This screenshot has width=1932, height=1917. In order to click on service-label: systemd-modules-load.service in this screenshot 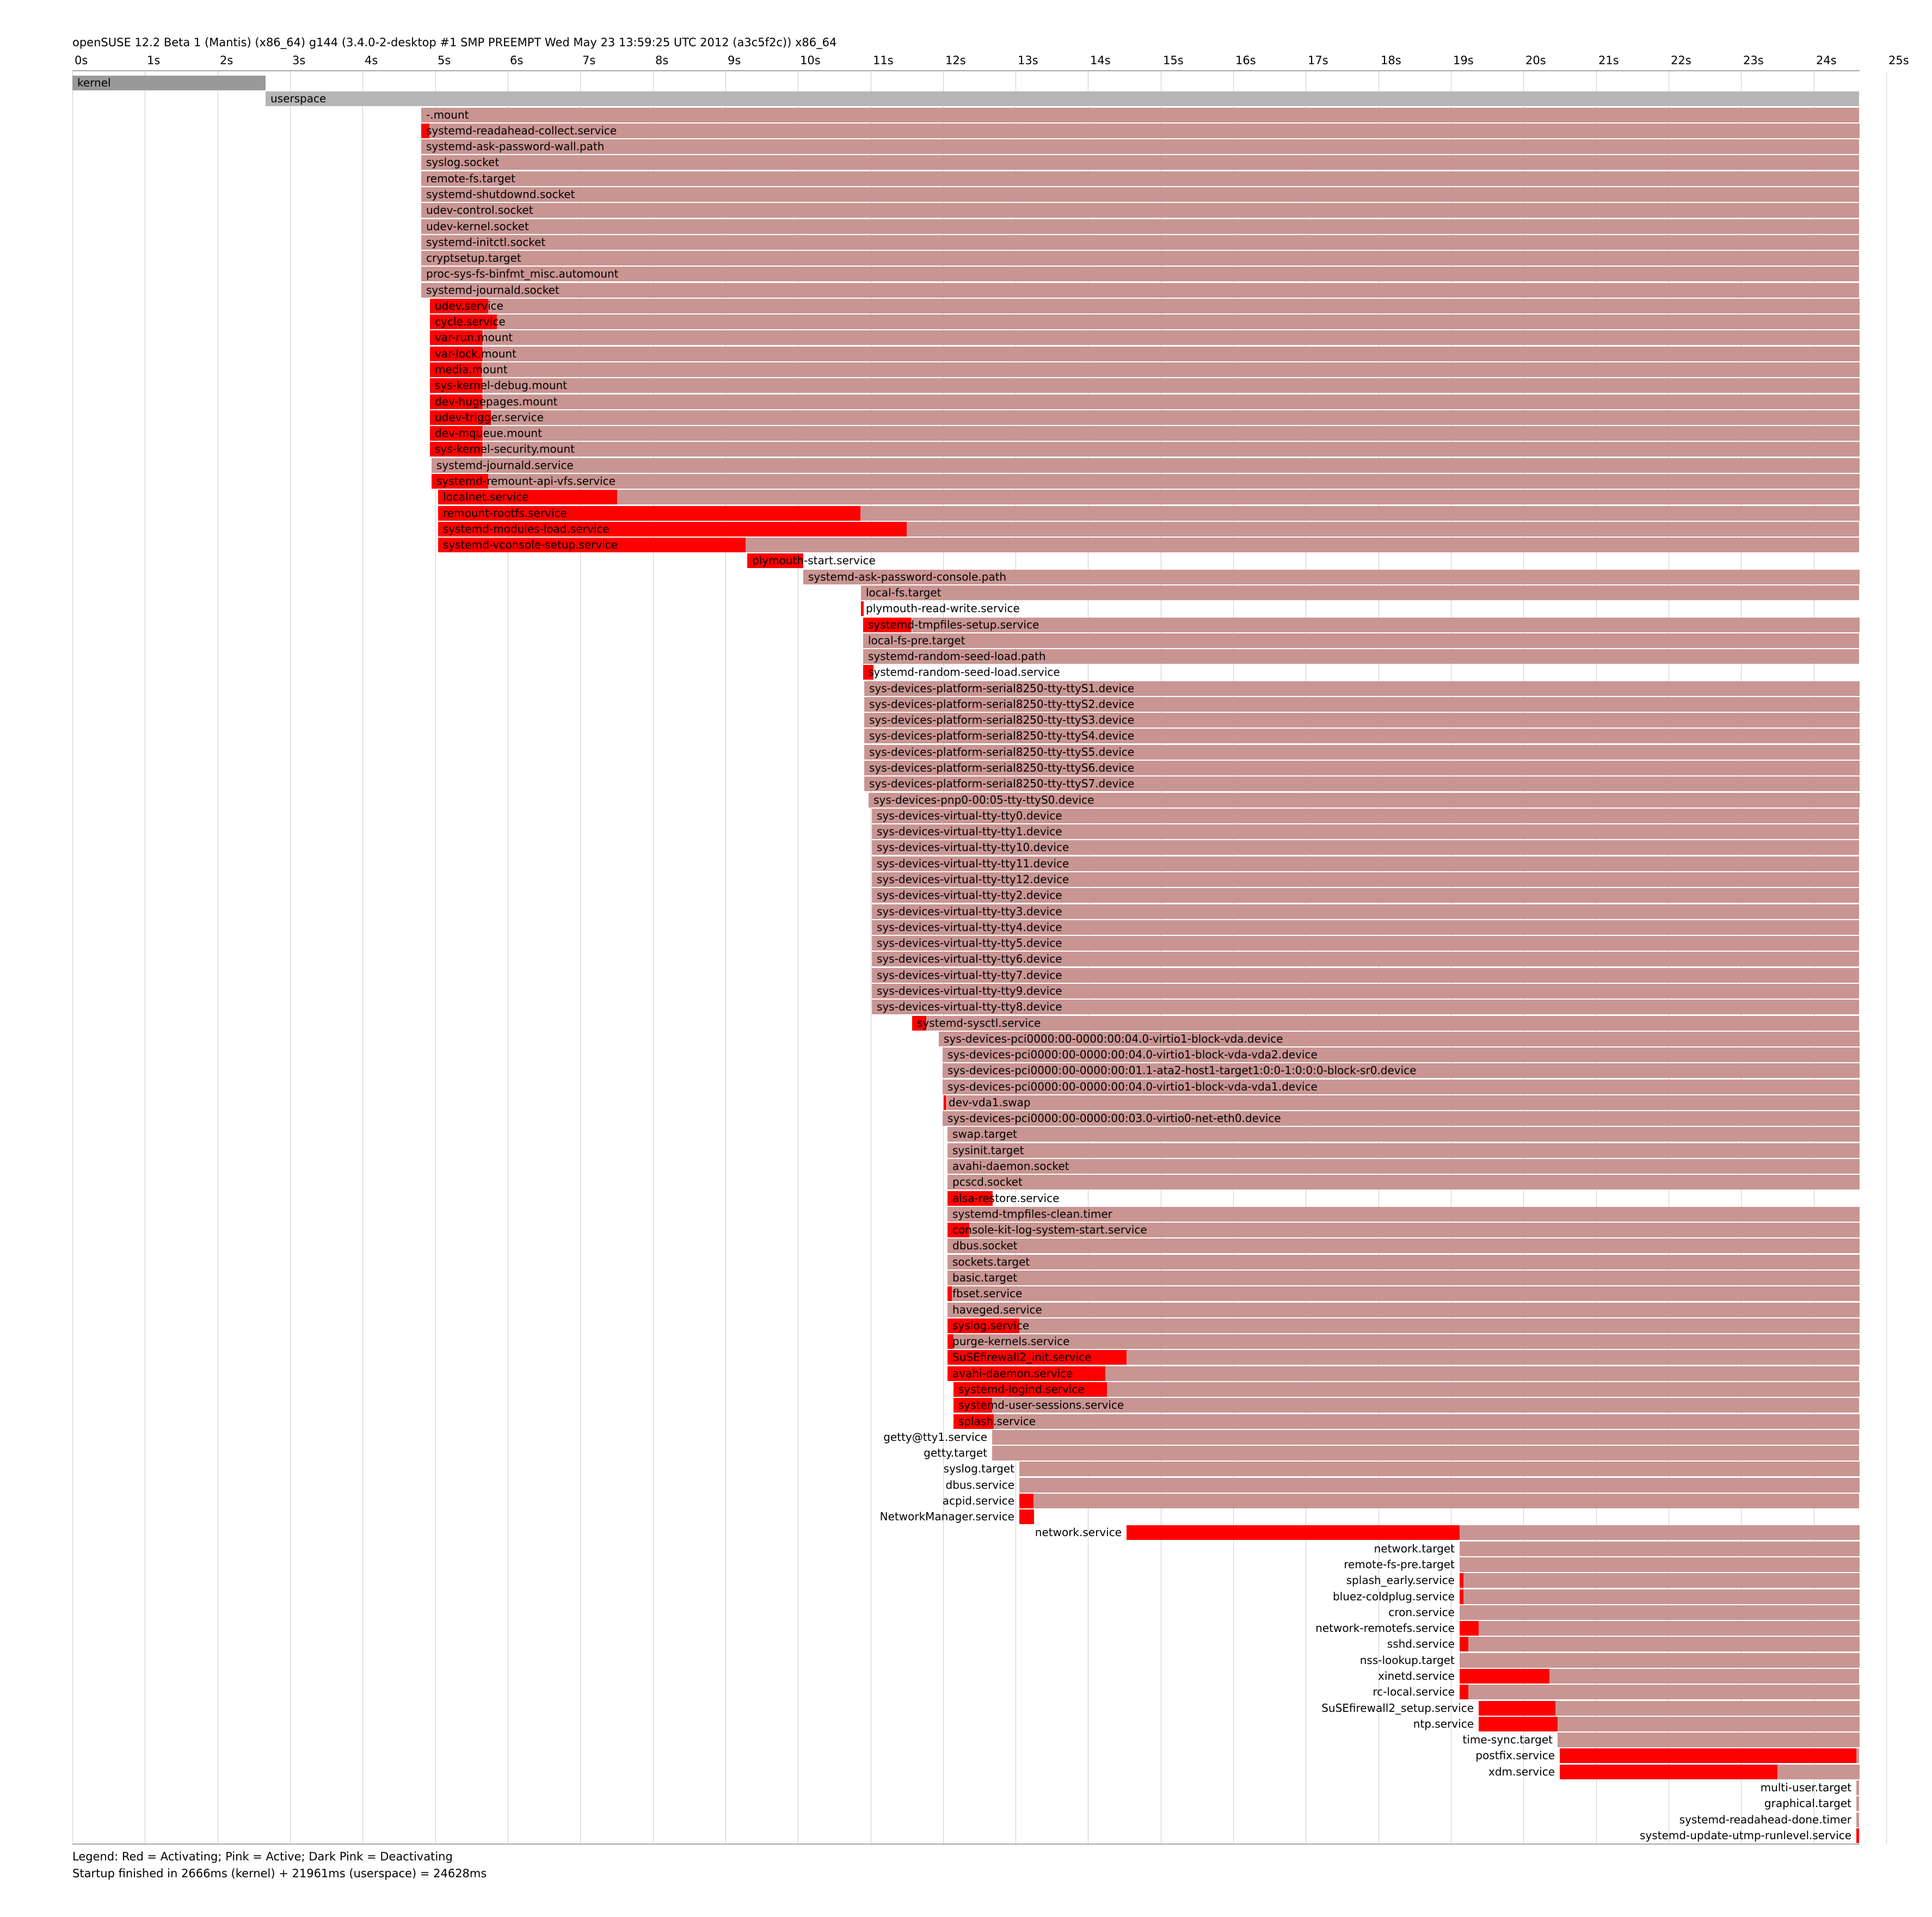, I will do `click(526, 528)`.